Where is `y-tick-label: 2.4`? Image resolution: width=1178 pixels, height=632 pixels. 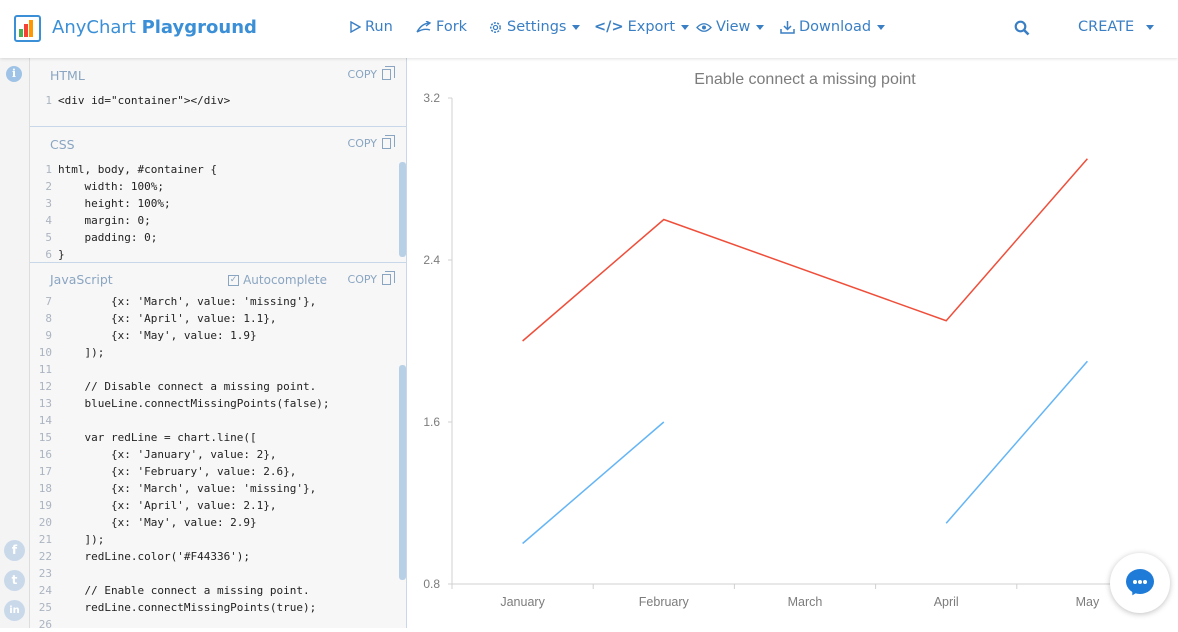 y-tick-label: 2.4 is located at coordinates (431, 260).